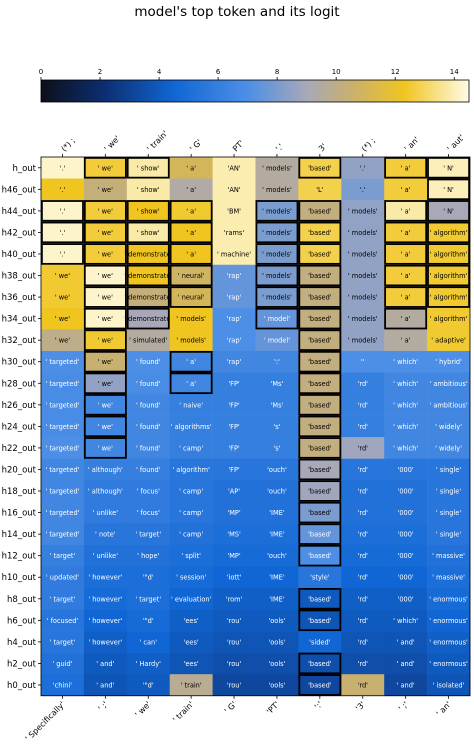  I want to click on cell-token-label: ' focused', so click(63, 621).